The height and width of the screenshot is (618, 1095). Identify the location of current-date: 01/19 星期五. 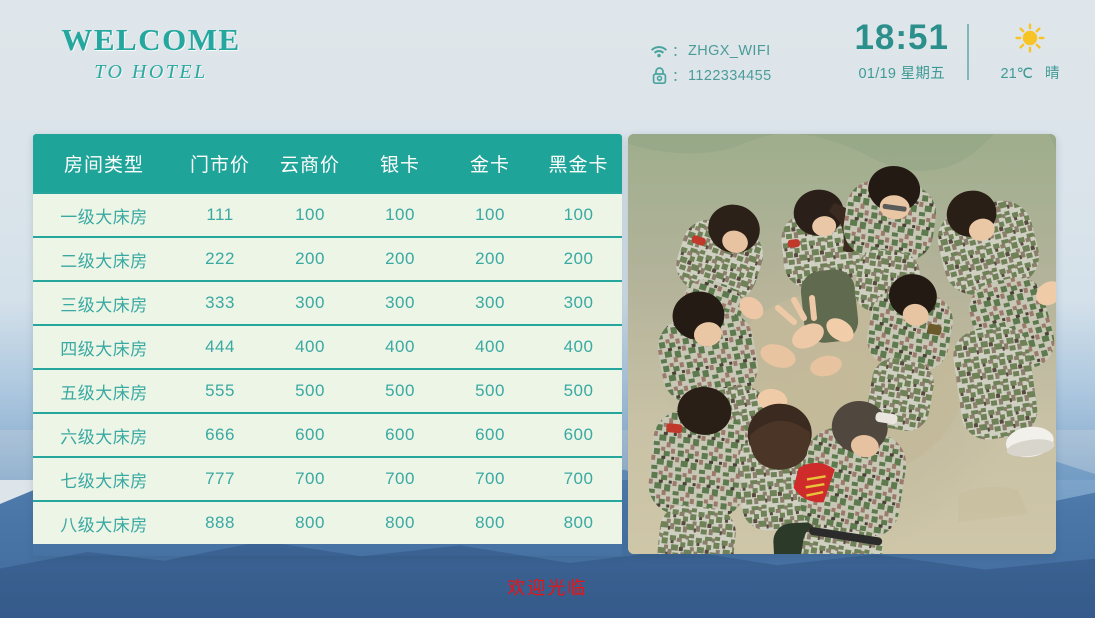
(901, 74).